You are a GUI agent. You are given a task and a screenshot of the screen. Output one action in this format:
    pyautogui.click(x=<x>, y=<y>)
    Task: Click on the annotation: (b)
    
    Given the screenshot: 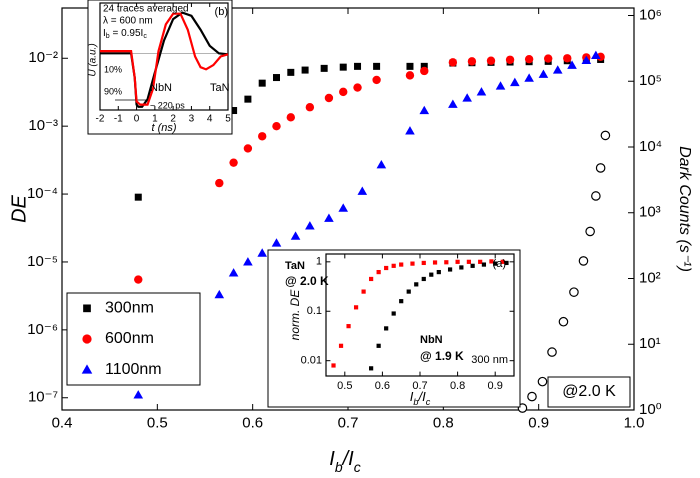 What is the action you would take?
    pyautogui.click(x=221, y=12)
    